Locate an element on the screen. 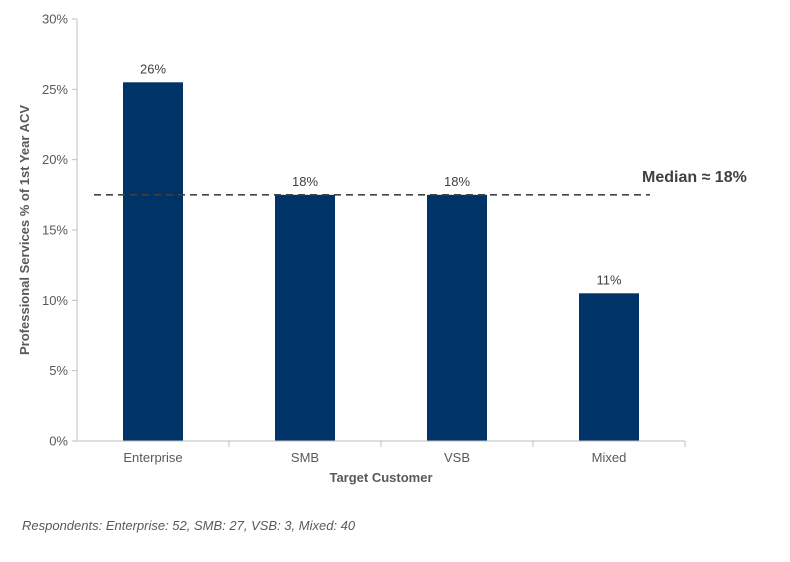 The width and height of the screenshot is (790, 562). data-label-vsb: 18% is located at coordinates (457, 181).